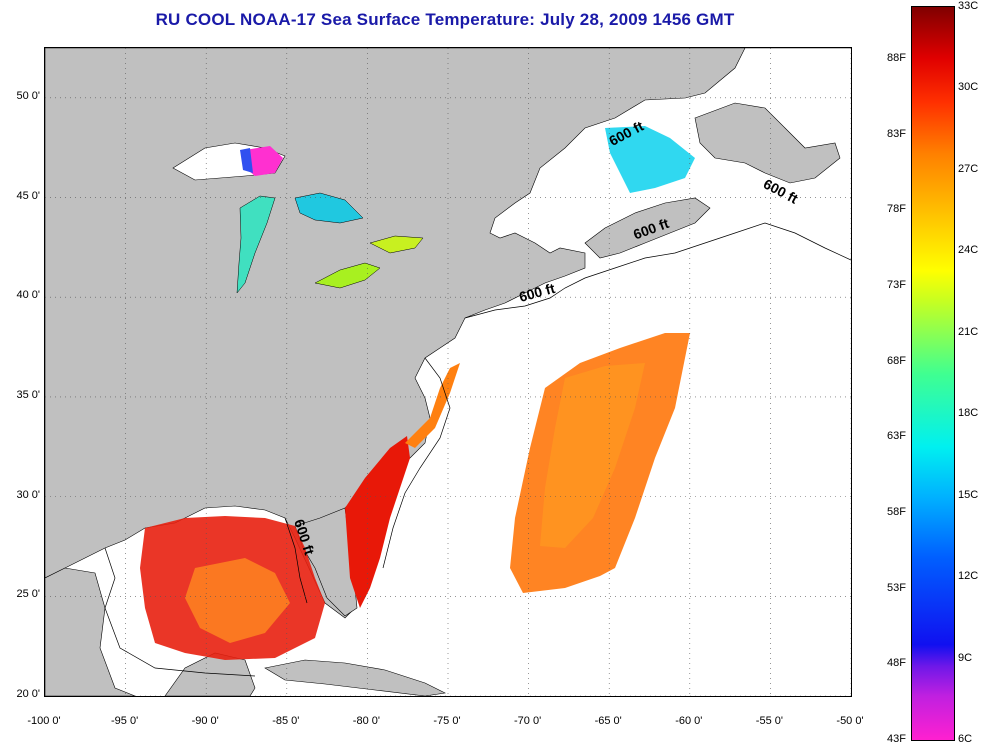 The width and height of the screenshot is (984, 754). Describe the element at coordinates (896, 587) in the screenshot. I see `colorbar-fahrenheit-label: 53F` at that location.